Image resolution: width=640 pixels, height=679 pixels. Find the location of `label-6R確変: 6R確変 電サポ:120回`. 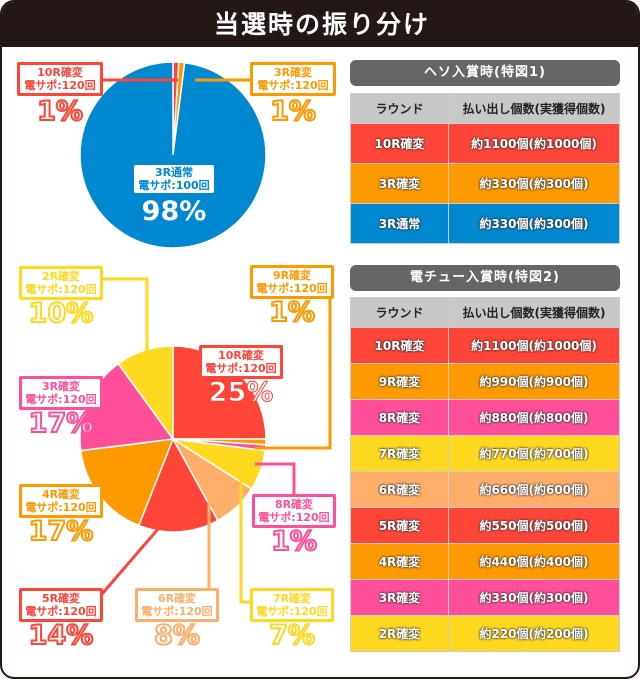

label-6R確変: 6R確変 電サポ:120回 is located at coordinates (177, 605).